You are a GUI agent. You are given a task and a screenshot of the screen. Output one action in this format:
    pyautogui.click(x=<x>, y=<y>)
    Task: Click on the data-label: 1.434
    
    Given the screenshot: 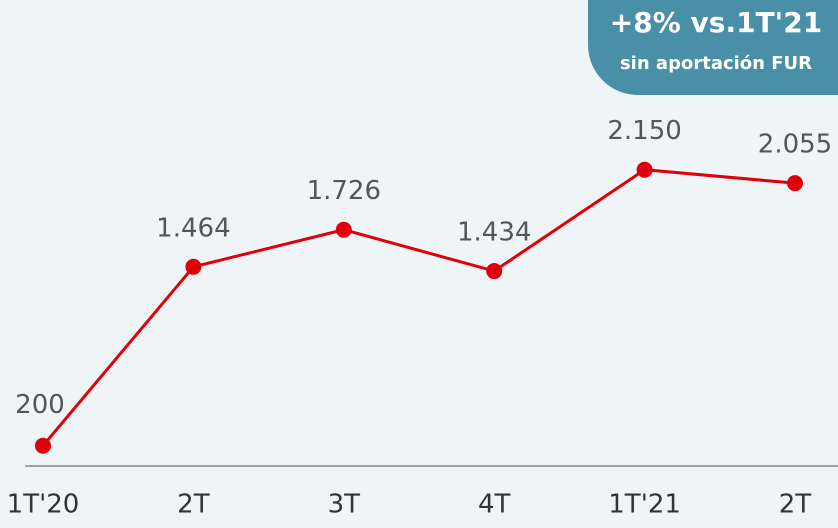 What is the action you would take?
    pyautogui.click(x=494, y=233)
    